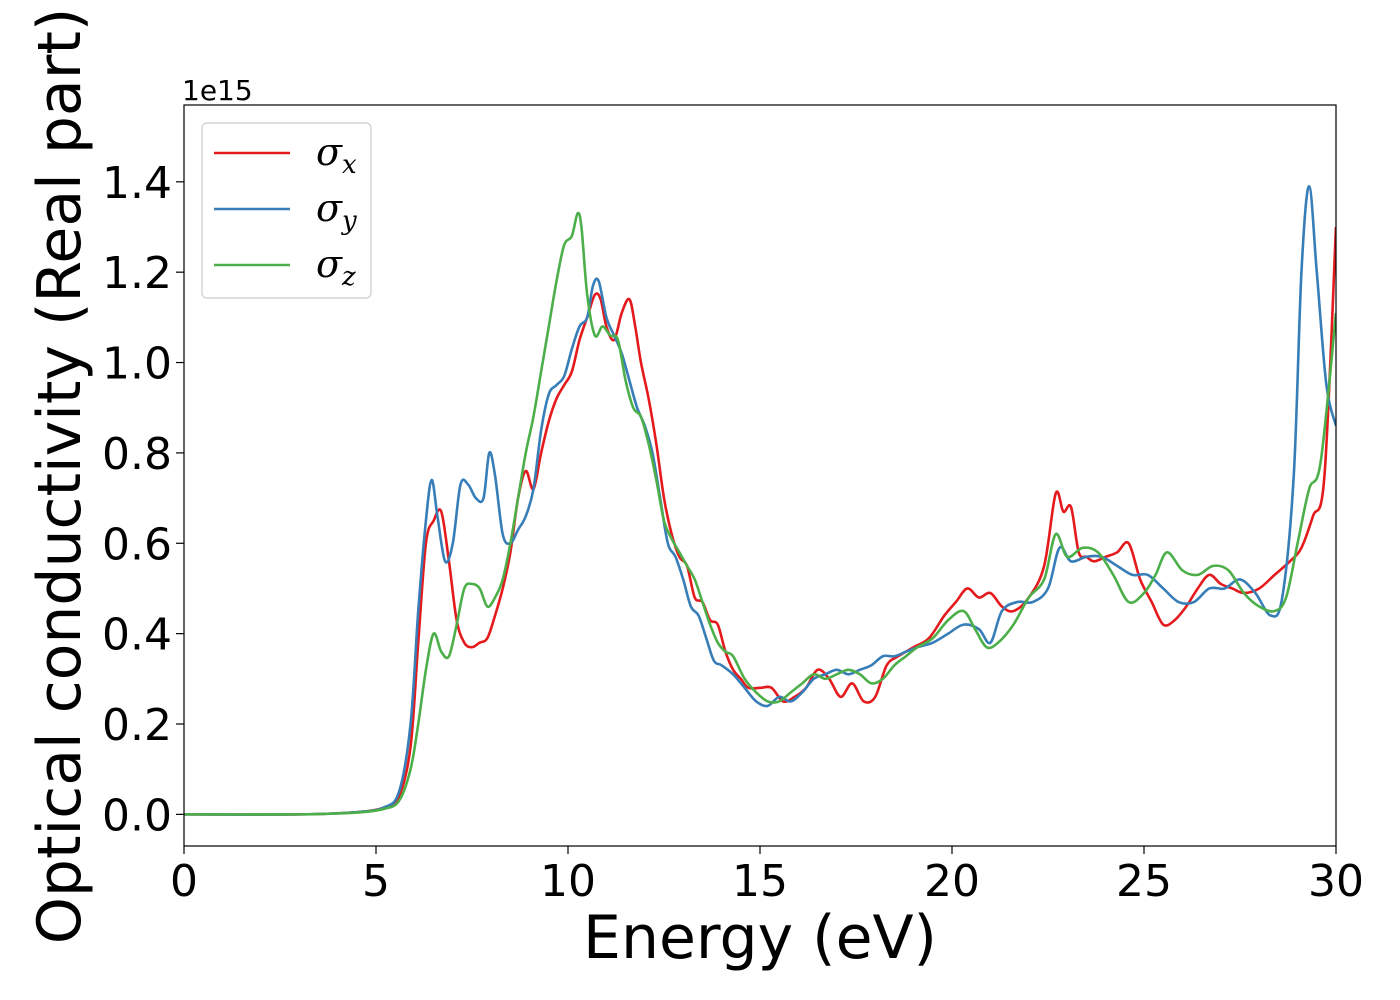 The height and width of the screenshot is (1000, 1400). I want to click on x-axis-title: Energy (eV), so click(760, 938).